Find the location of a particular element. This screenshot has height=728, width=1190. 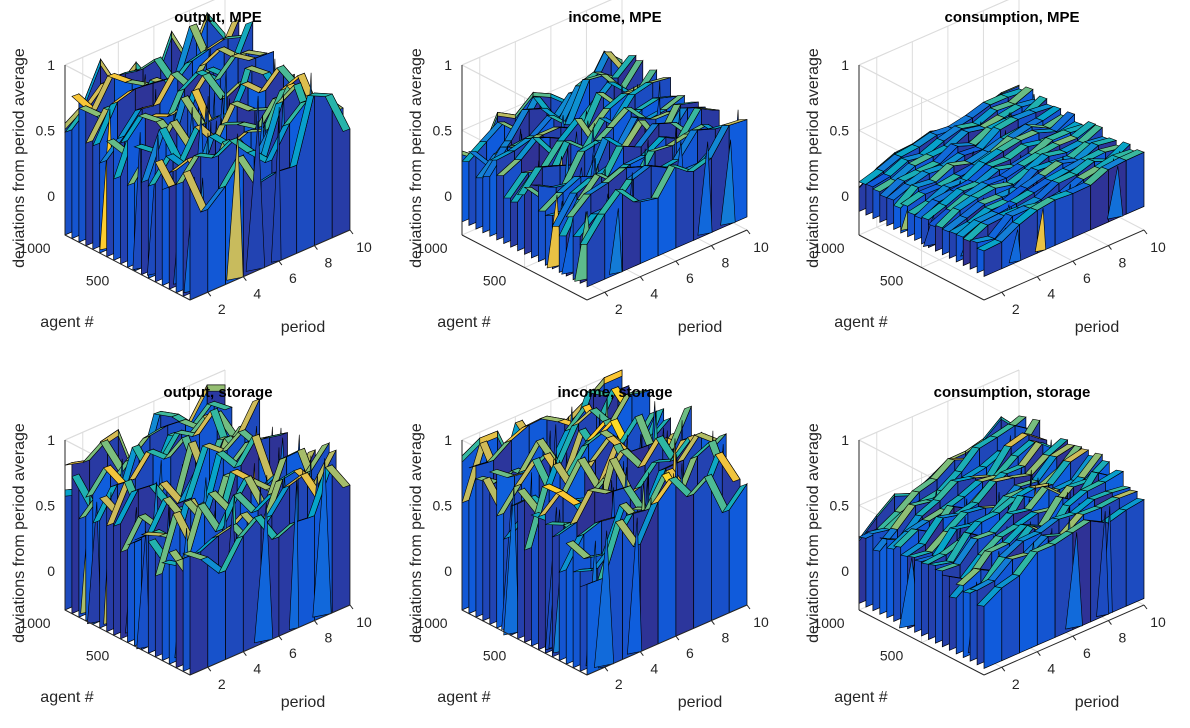

panel-title: consumption, MPE is located at coordinates (1012, 17).